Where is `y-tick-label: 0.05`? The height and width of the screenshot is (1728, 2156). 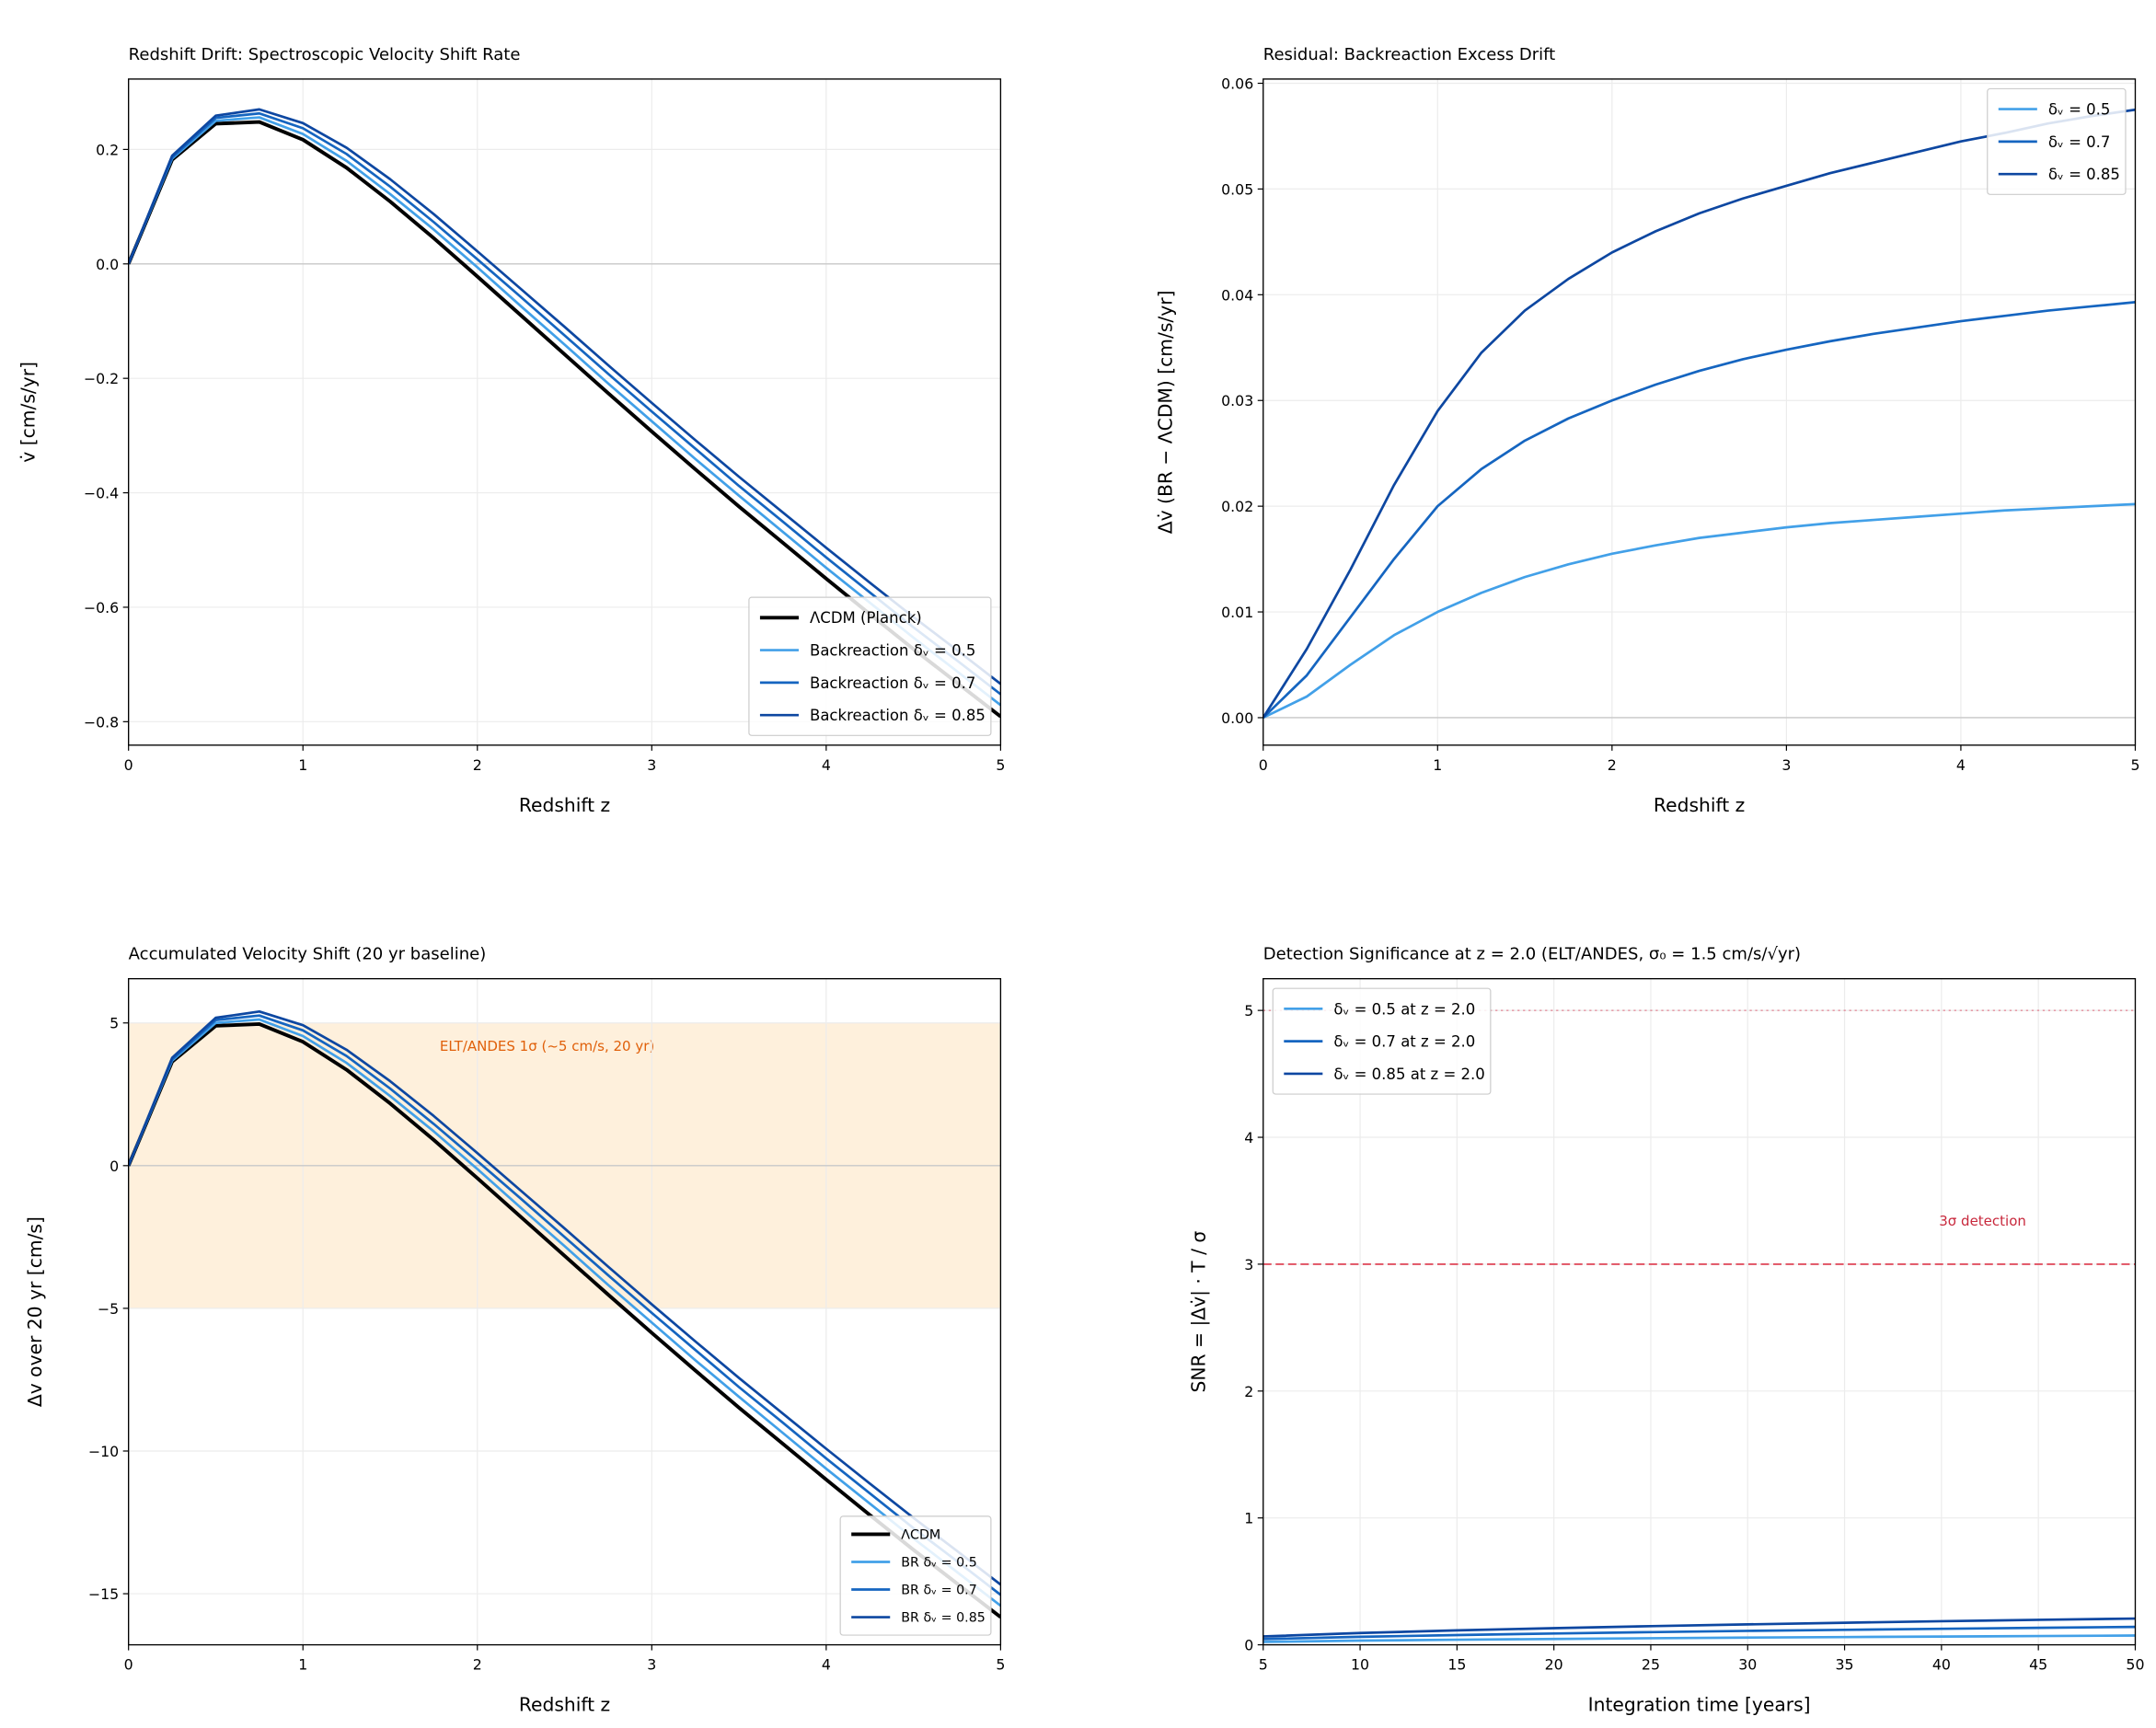
y-tick-label: 0.05 is located at coordinates (1237, 189).